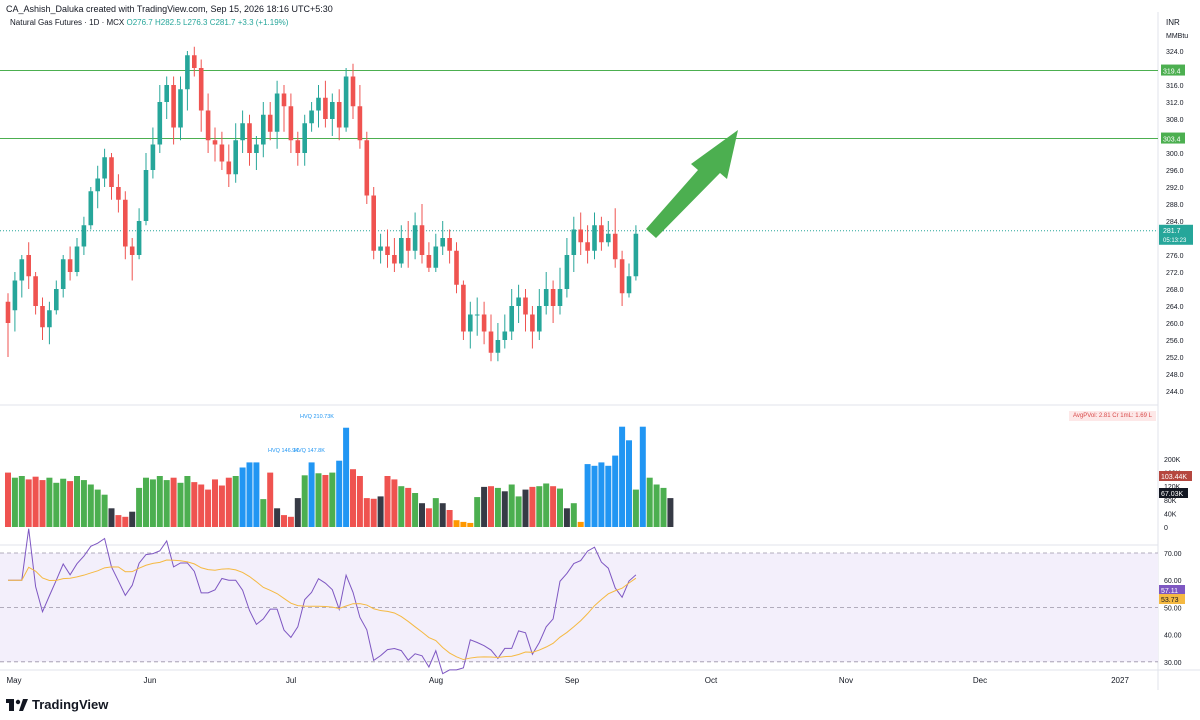 This screenshot has width=1200, height=720. What do you see at coordinates (1173, 581) in the screenshot?
I see `rsi-tick-label: 60.00` at bounding box center [1173, 581].